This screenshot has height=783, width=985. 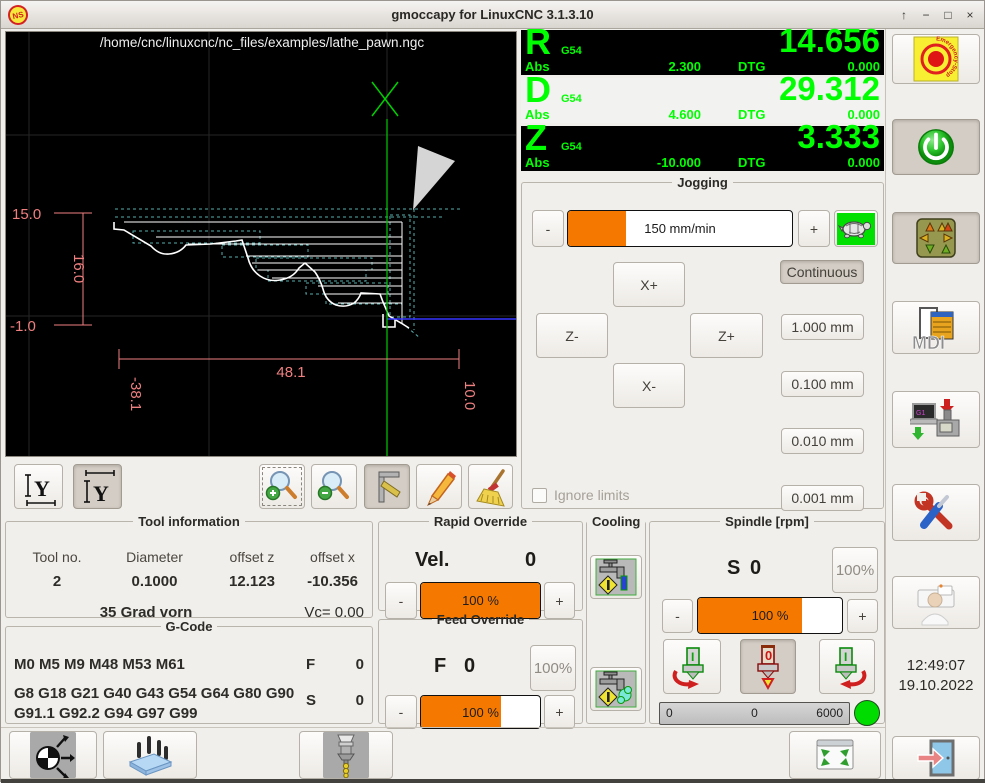 I want to click on offset-z-value: 12.123, so click(x=252, y=581).